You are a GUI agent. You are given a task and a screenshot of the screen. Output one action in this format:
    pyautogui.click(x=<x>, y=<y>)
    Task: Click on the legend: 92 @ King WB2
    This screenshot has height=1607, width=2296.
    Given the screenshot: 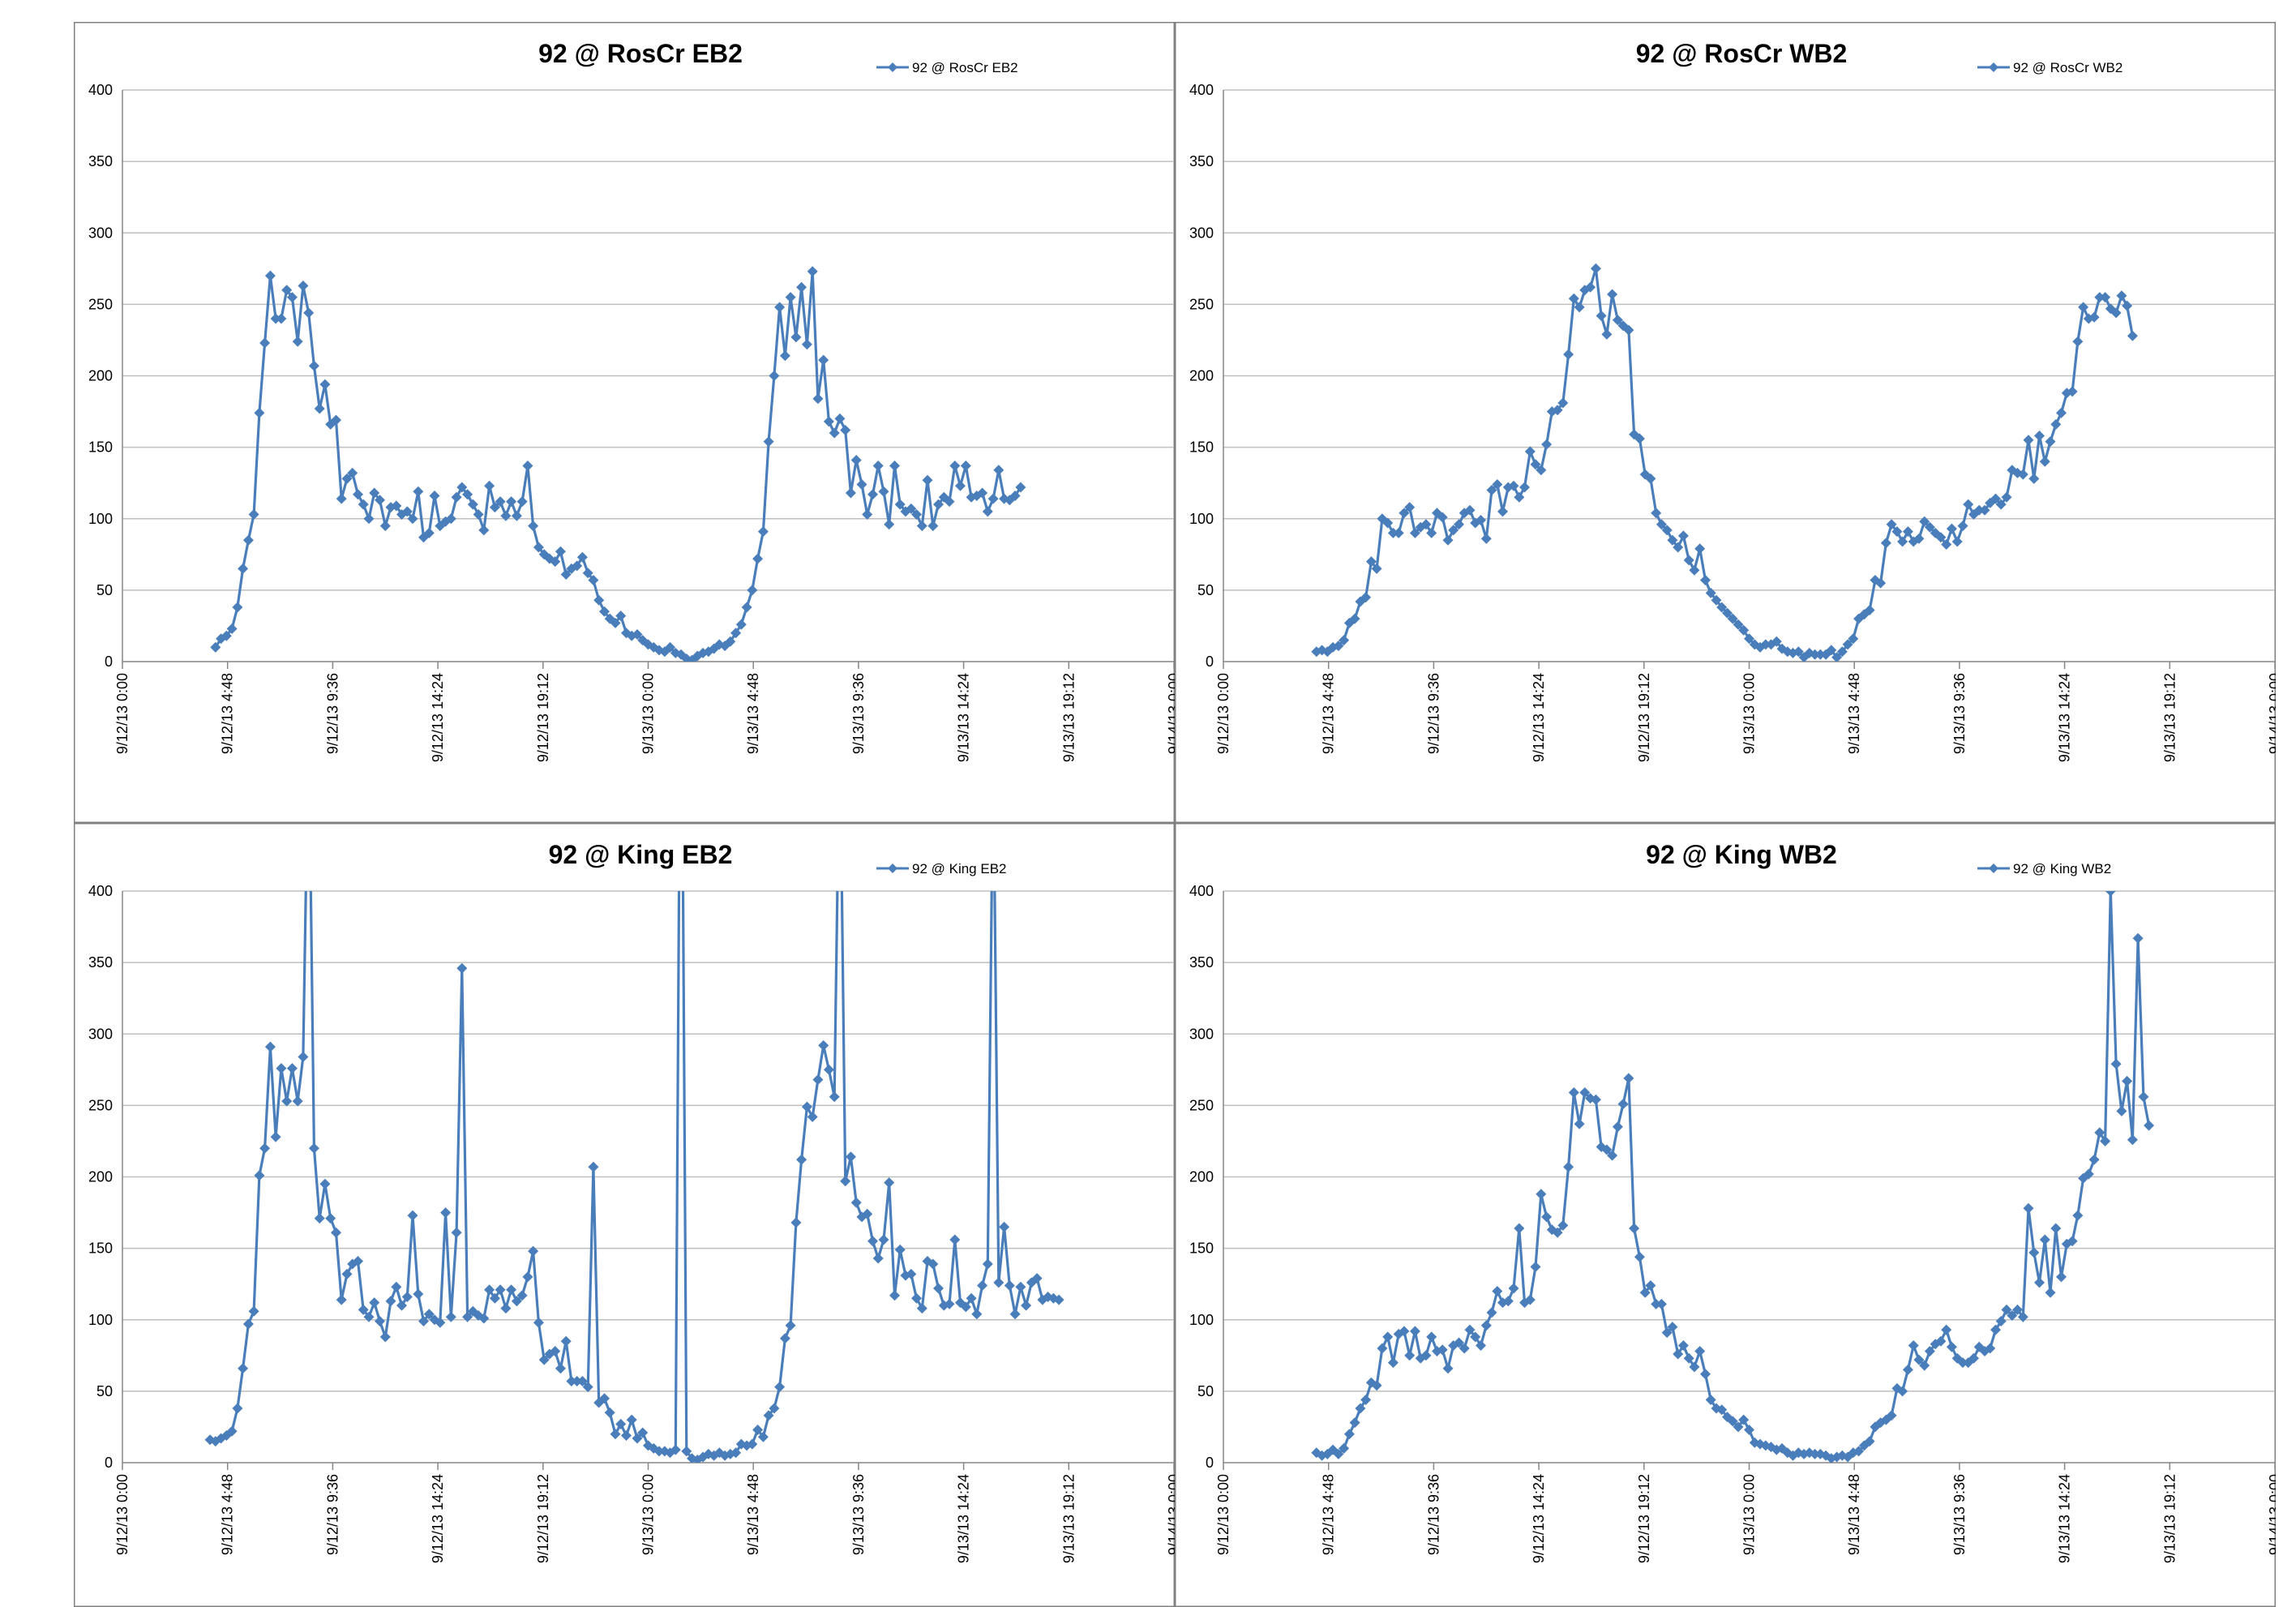 What is the action you would take?
    pyautogui.click(x=2044, y=869)
    